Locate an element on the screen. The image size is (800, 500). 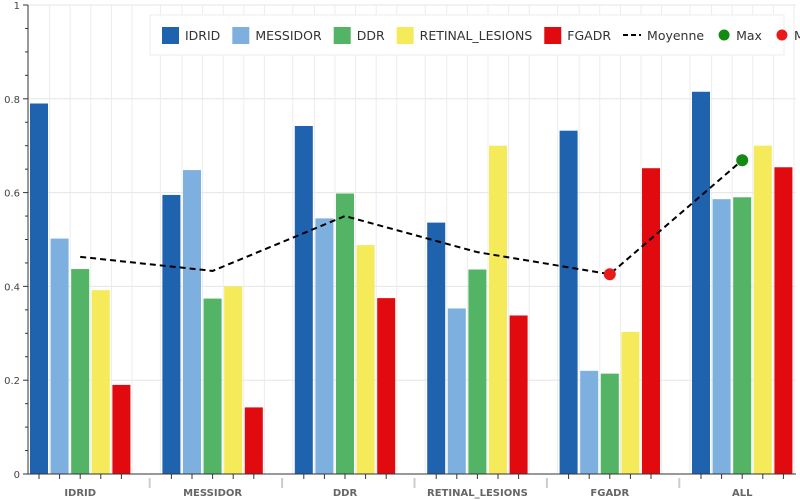
legend-label: RETINAL_LESIONS is located at coordinates (476, 35).